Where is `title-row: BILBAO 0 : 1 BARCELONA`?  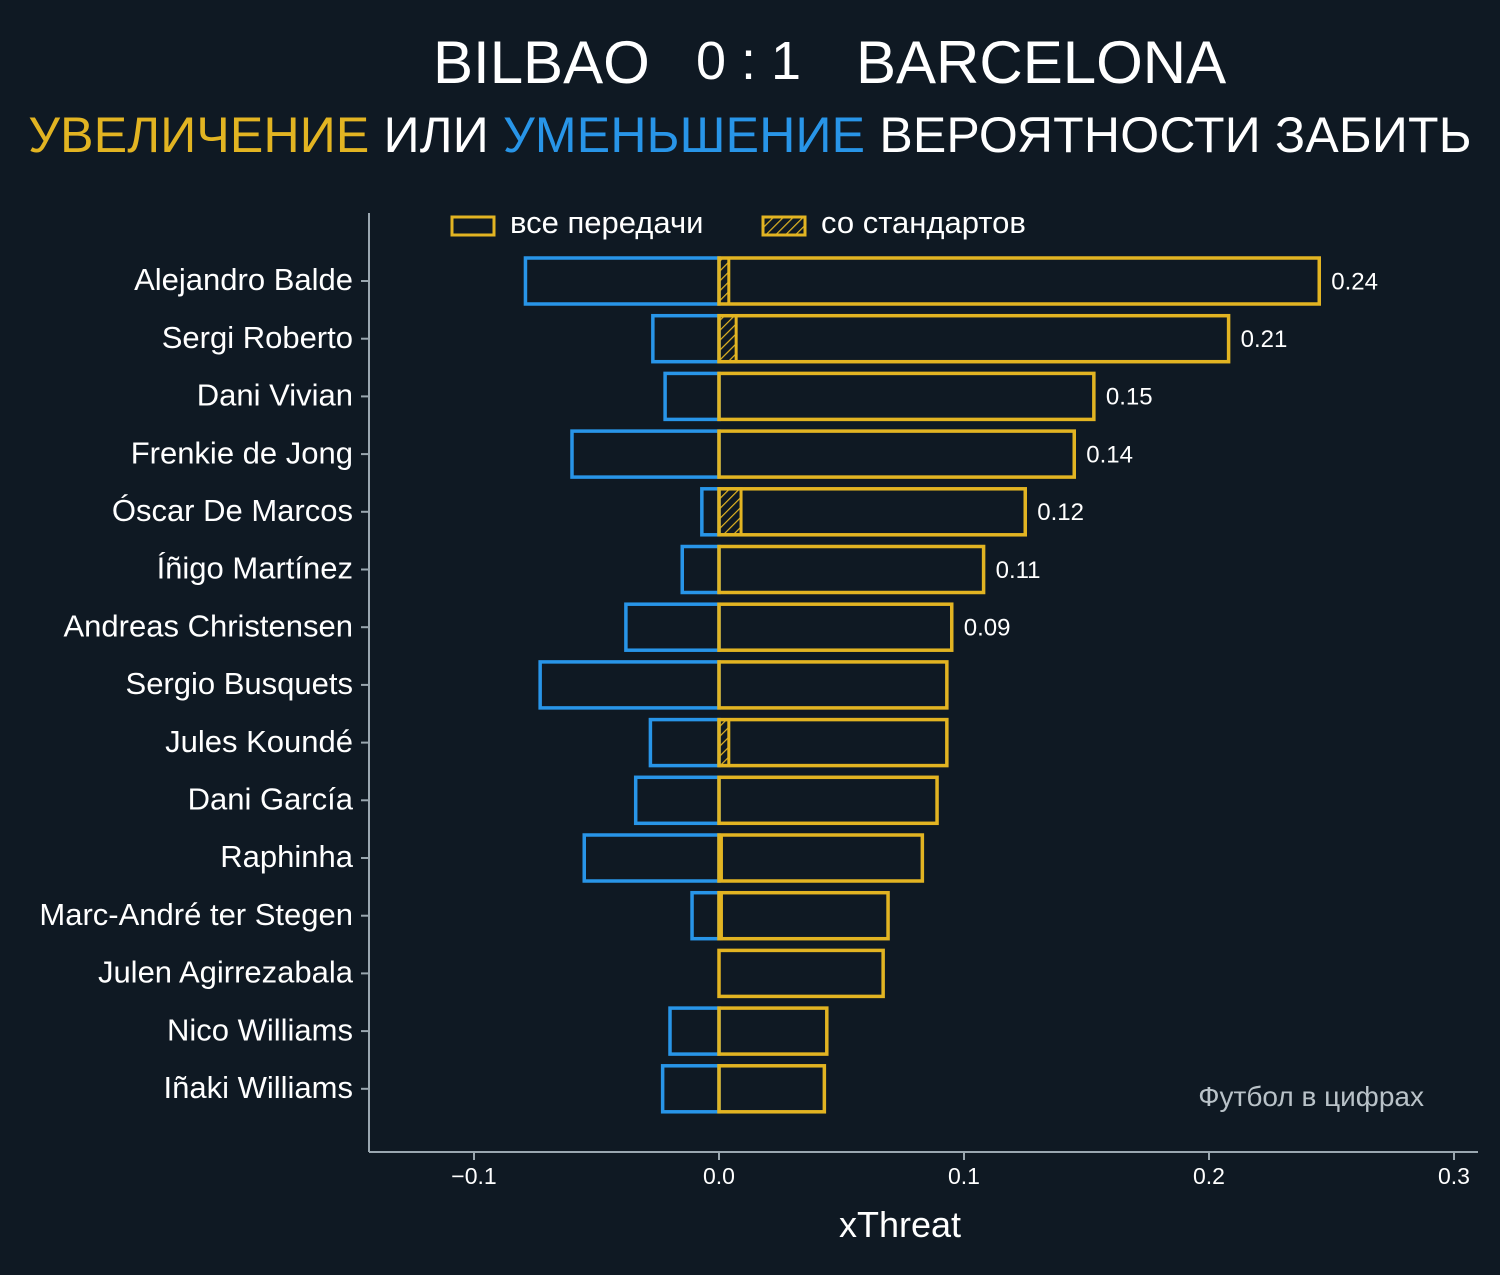
title-row: BILBAO 0 : 1 BARCELONA is located at coordinates (750, 68).